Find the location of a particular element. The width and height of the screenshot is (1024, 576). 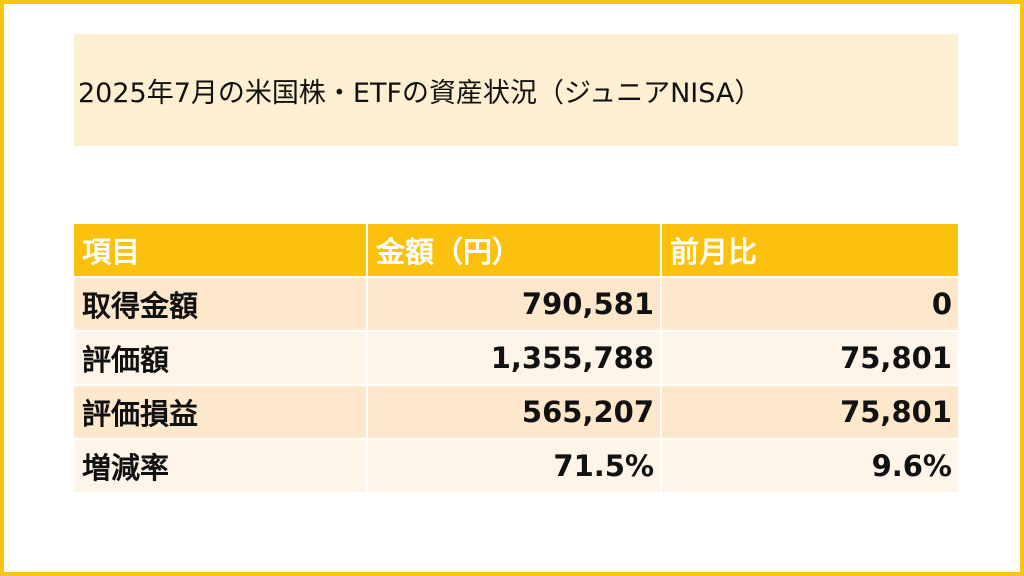

cell-amount: 565,207 is located at coordinates (515, 413).